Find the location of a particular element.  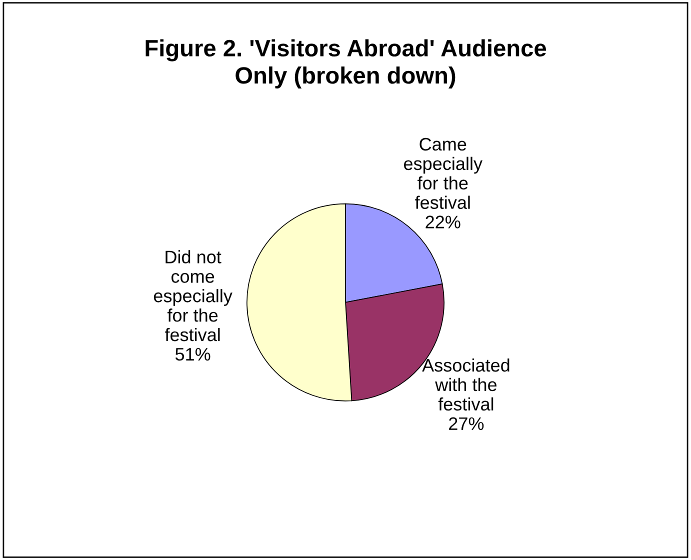

slice-label: Came especially for the festival is located at coordinates (443, 173).